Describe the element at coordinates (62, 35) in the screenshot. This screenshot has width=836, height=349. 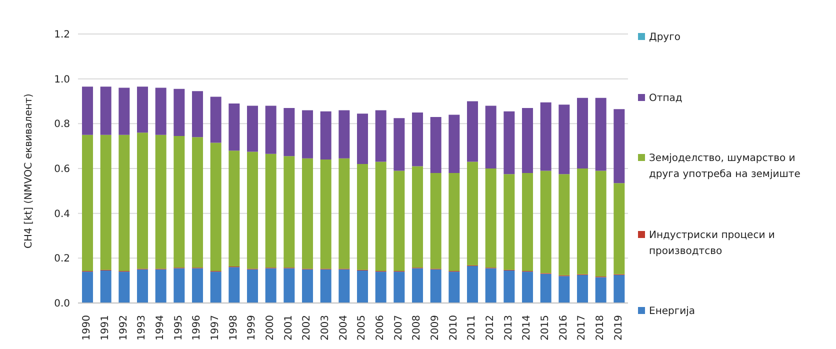
I see `y-tick-label: 1.2` at that location.